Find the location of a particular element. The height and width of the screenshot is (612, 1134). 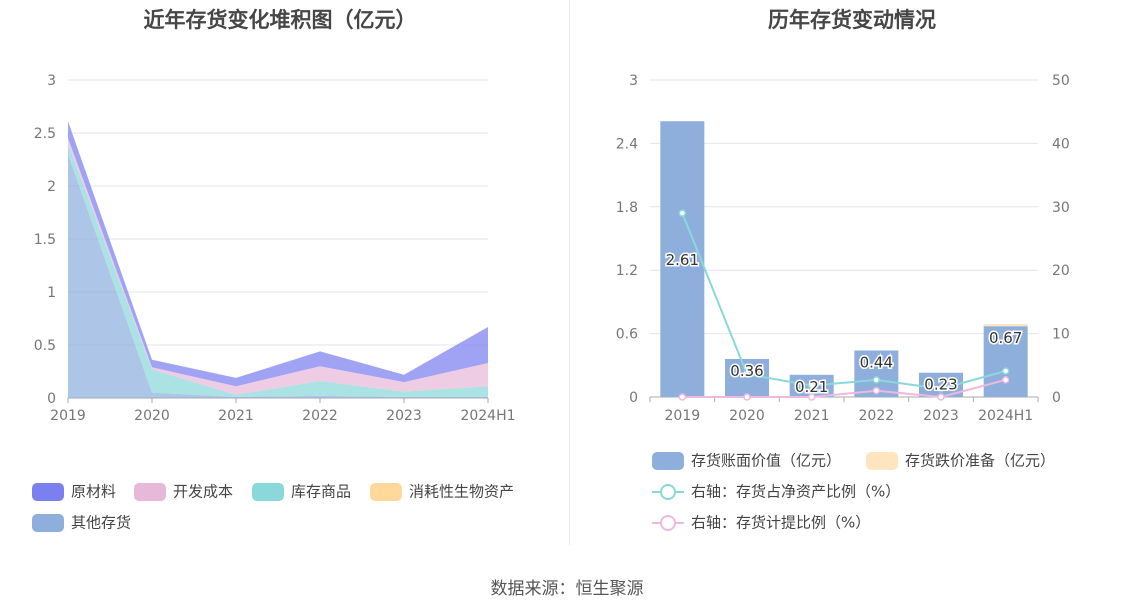

bar-data-label: 0.21 is located at coordinates (811, 387).